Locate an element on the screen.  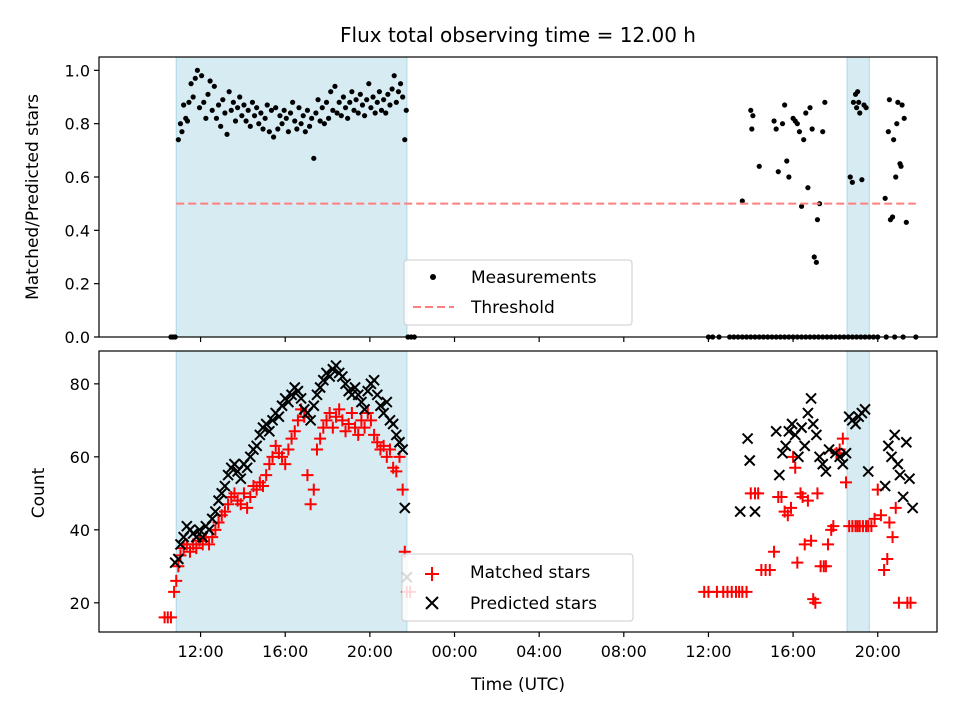
top-x-ticks is located at coordinates (539, 339).